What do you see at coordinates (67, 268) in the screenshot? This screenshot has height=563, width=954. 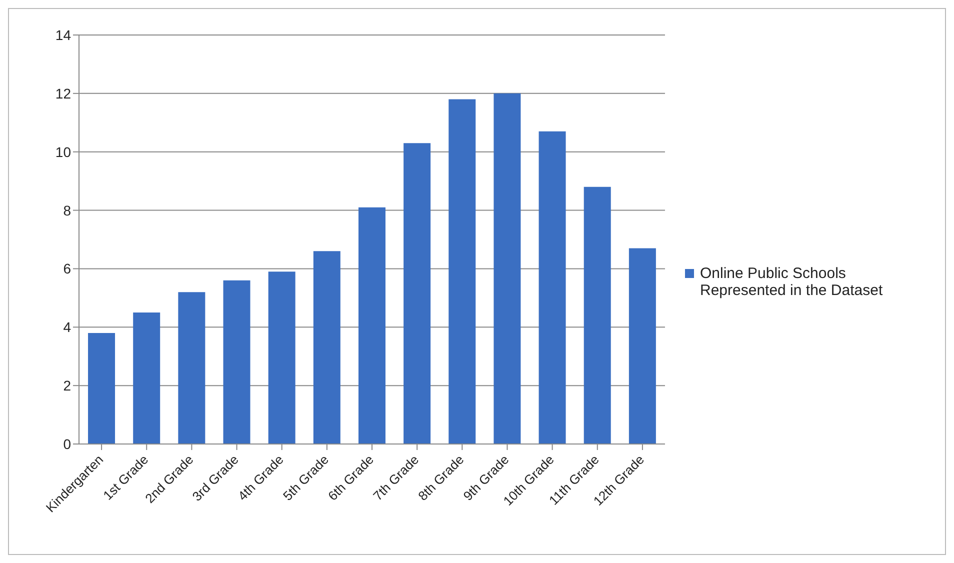 I see `y-tick-label: 6` at bounding box center [67, 268].